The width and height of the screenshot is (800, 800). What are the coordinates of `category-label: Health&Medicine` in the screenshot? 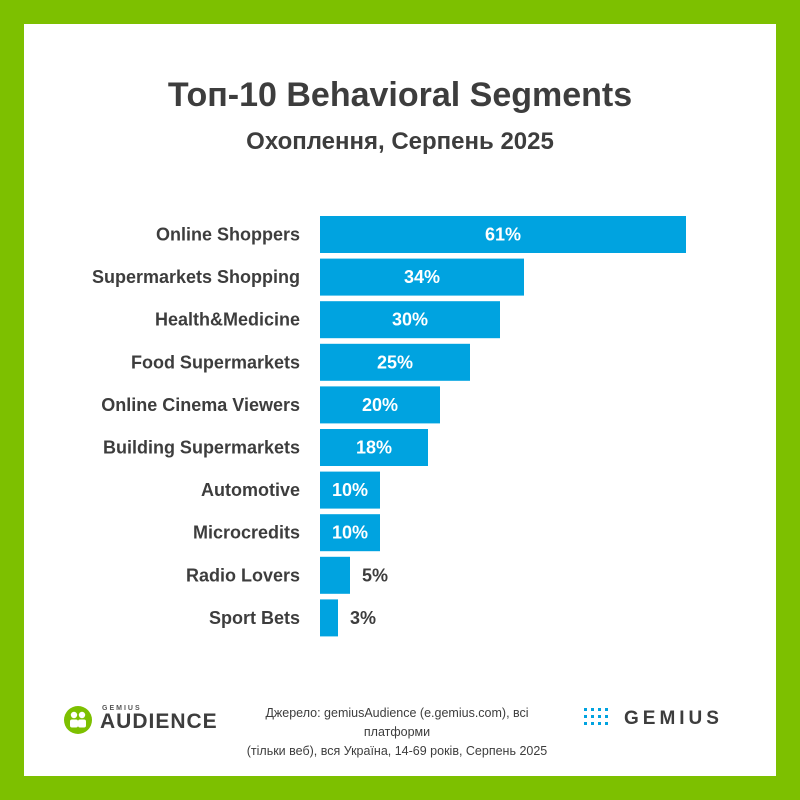 It's located at (227, 320).